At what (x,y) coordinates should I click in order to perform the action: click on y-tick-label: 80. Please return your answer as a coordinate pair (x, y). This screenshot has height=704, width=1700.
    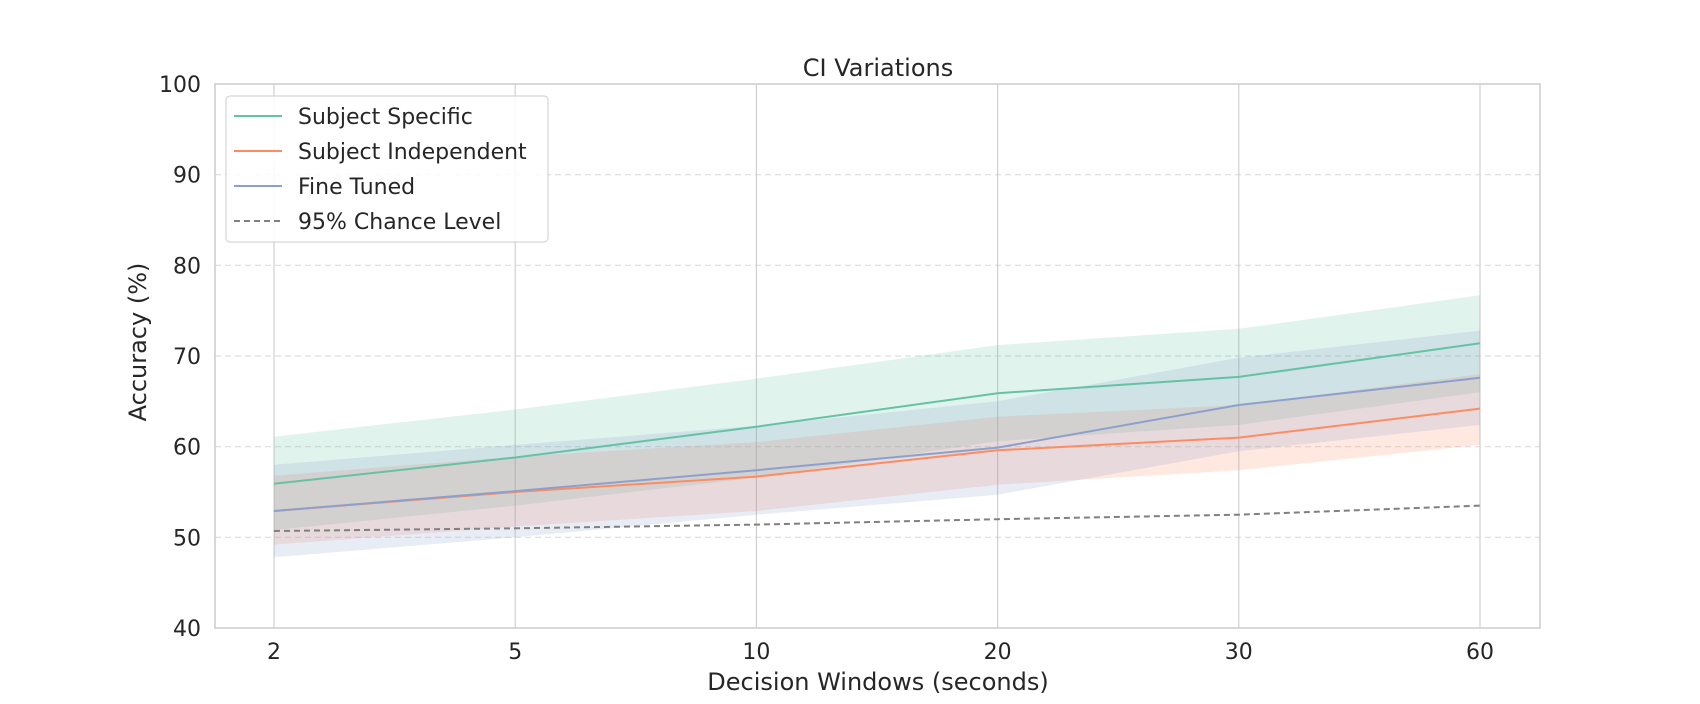
    Looking at the image, I should click on (187, 266).